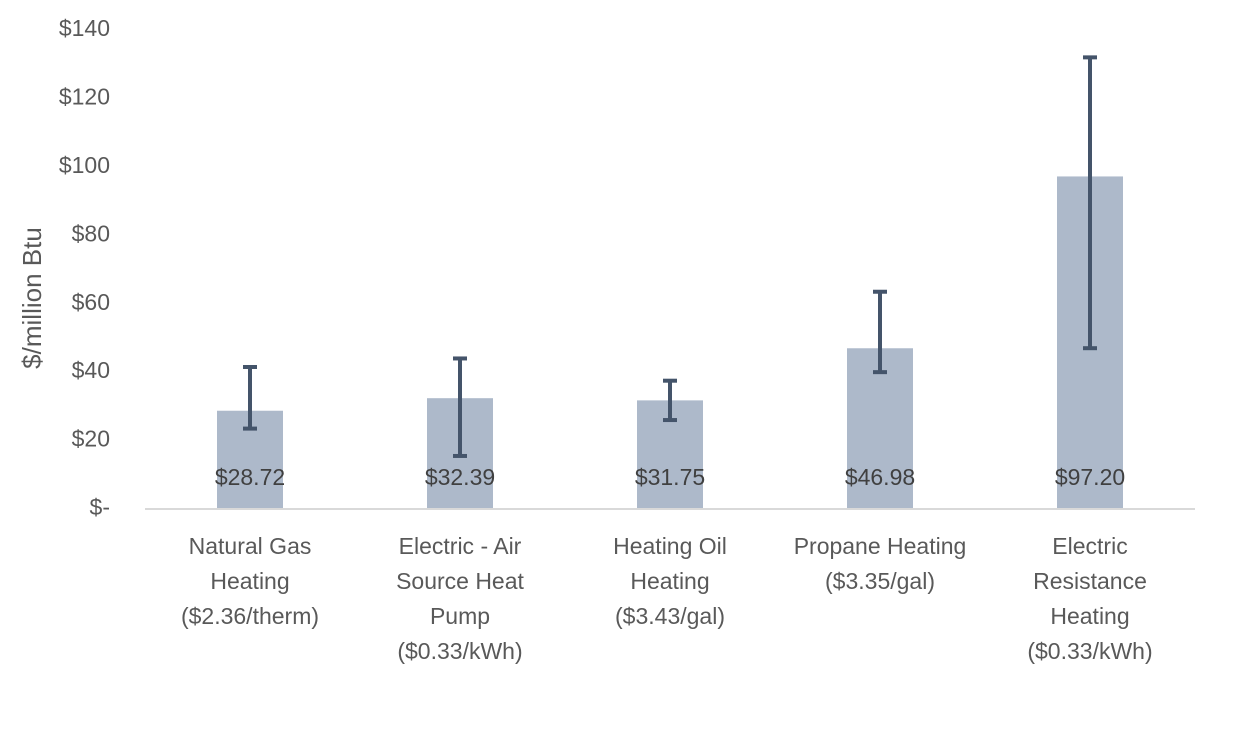 The height and width of the screenshot is (731, 1240). Describe the element at coordinates (91, 302) in the screenshot. I see `y-tick-label: $60` at that location.